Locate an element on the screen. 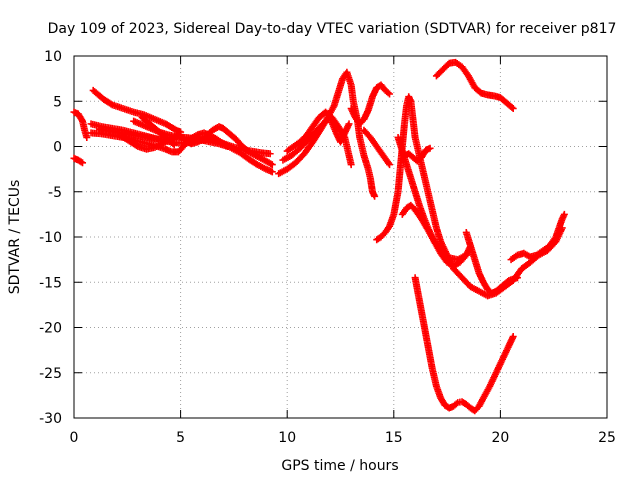 The width and height of the screenshot is (640, 484). x-tick-label: 20 is located at coordinates (500, 438).